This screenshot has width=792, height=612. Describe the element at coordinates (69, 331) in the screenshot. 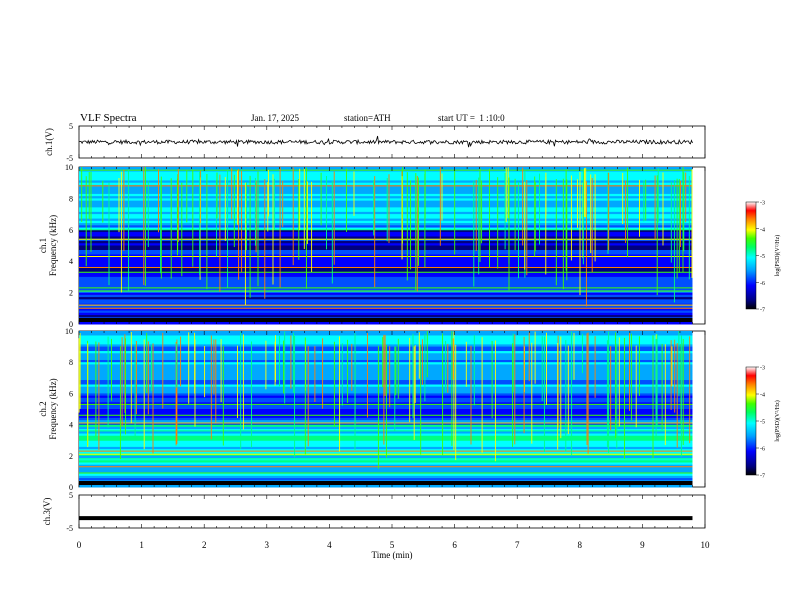

I see `freq-tick-label: 10` at that location.